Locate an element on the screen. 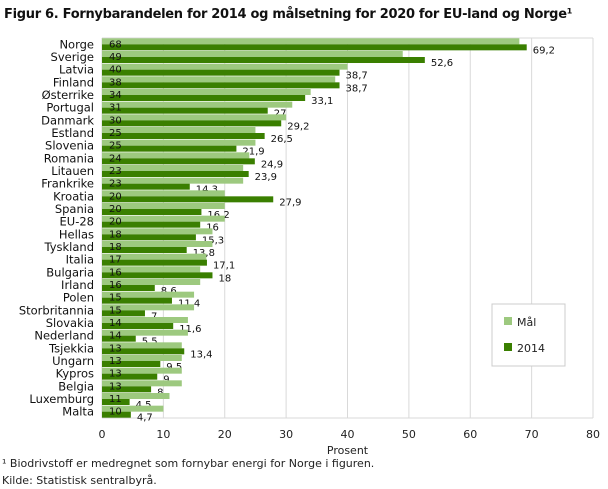 This screenshot has height=489, width=608. data-label-mal: 11 is located at coordinates (115, 399).